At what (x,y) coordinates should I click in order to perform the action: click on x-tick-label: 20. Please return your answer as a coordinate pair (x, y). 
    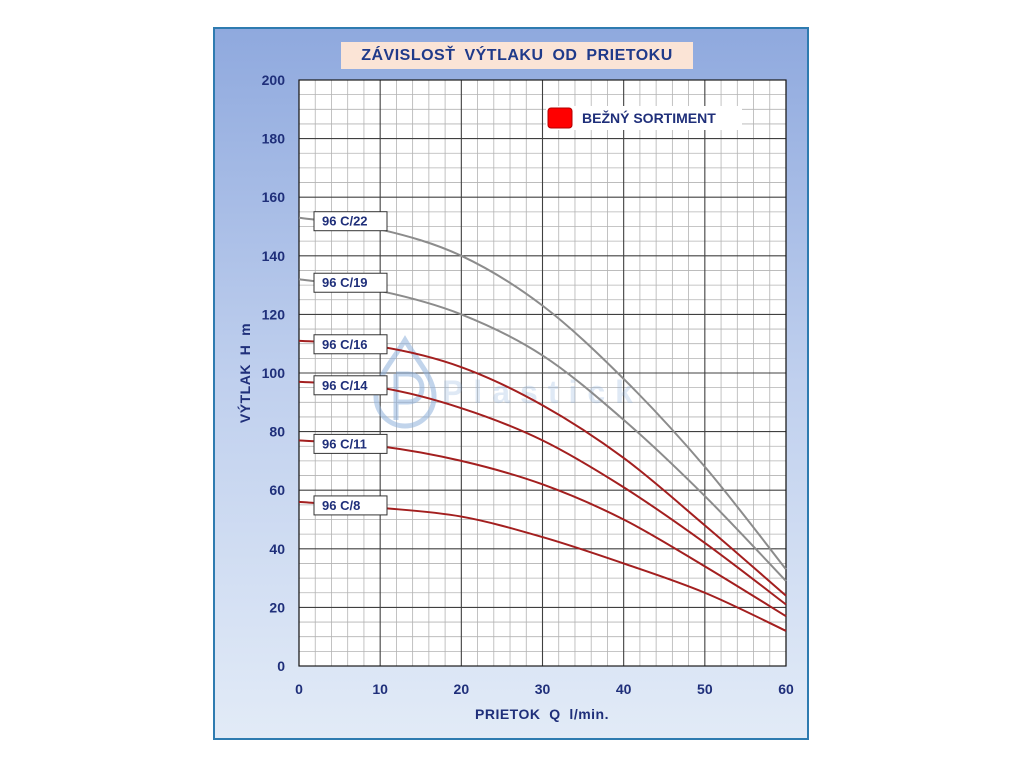
    Looking at the image, I should click on (462, 689).